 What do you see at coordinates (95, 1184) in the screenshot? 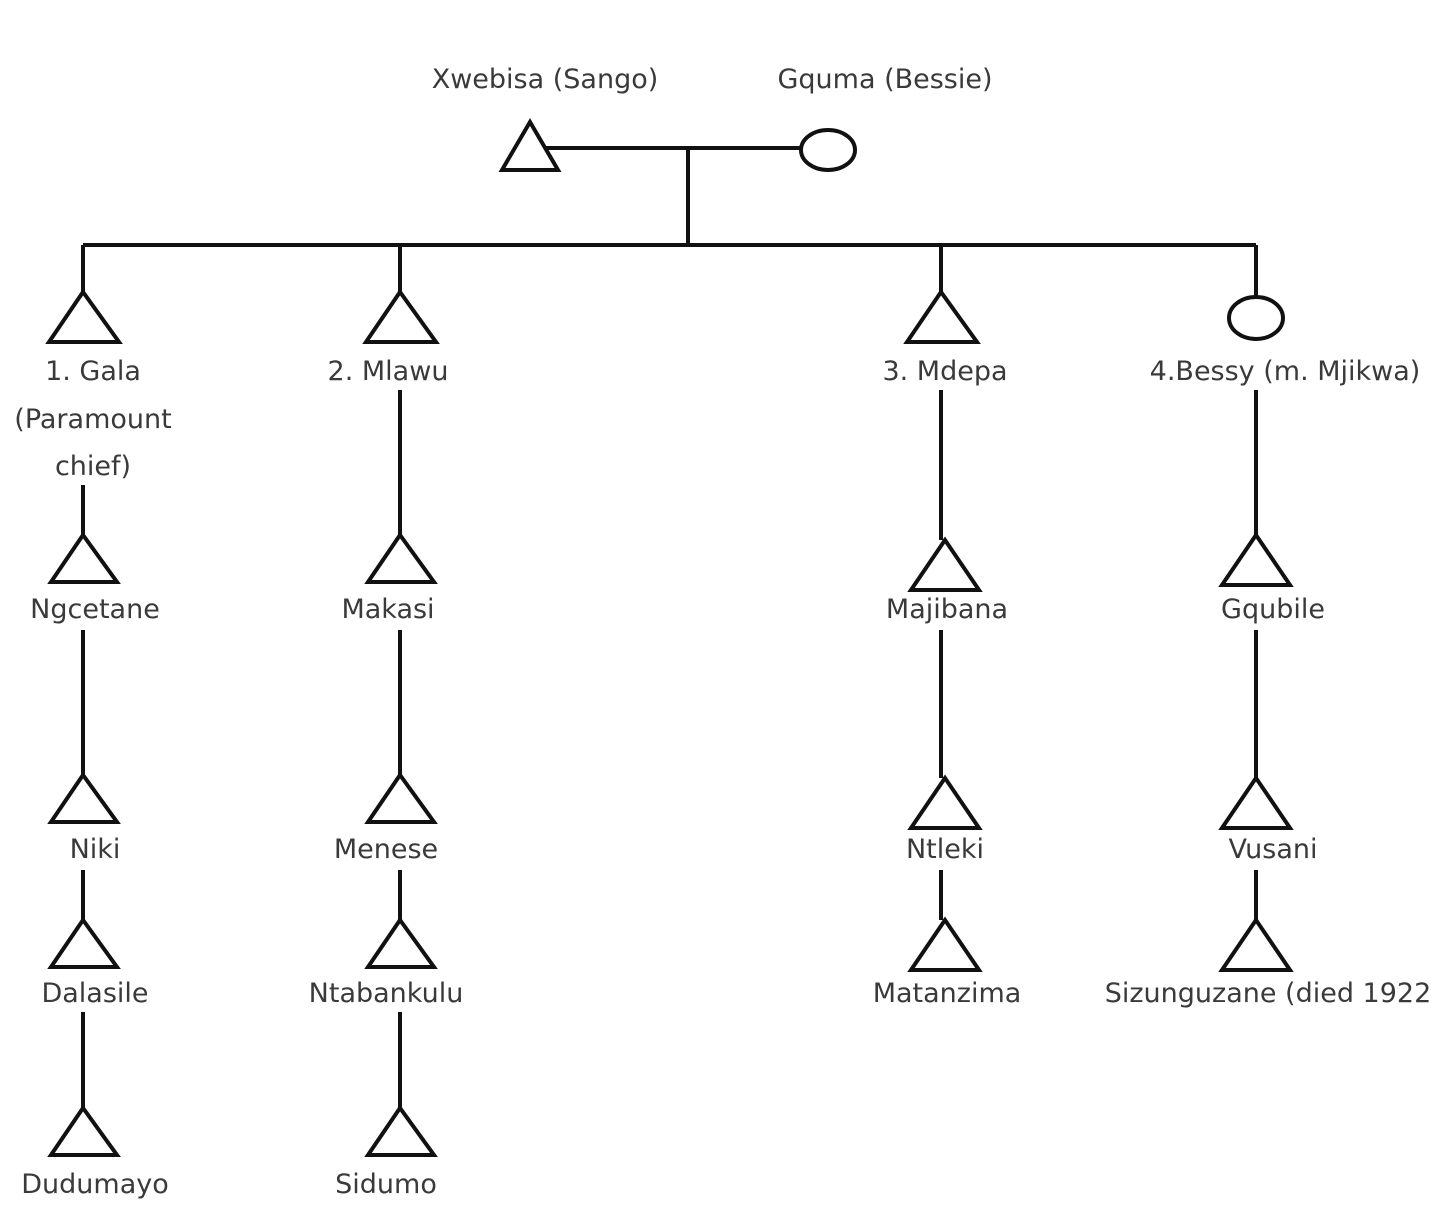
I see `descendant-label: Dudumayo` at bounding box center [95, 1184].